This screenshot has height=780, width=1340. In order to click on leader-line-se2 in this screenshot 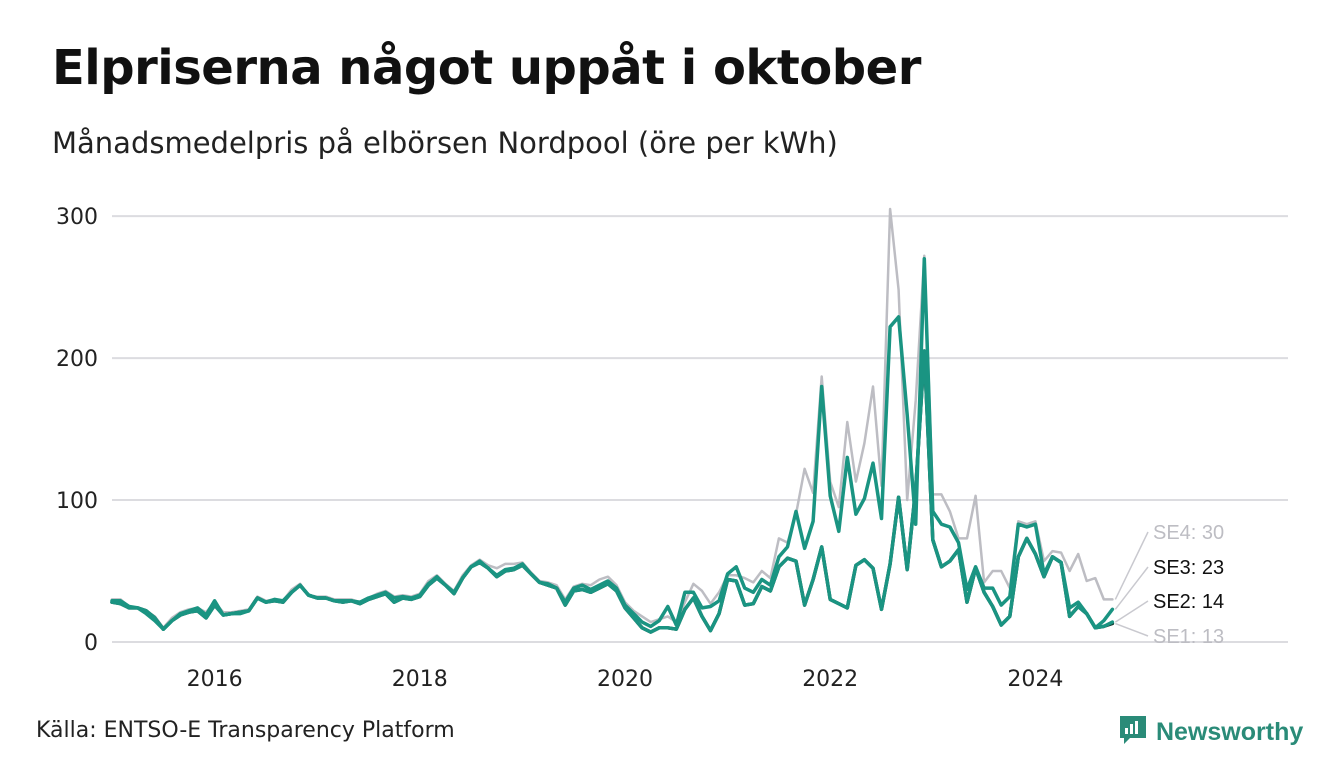, I will do `click(1131, 611)`.